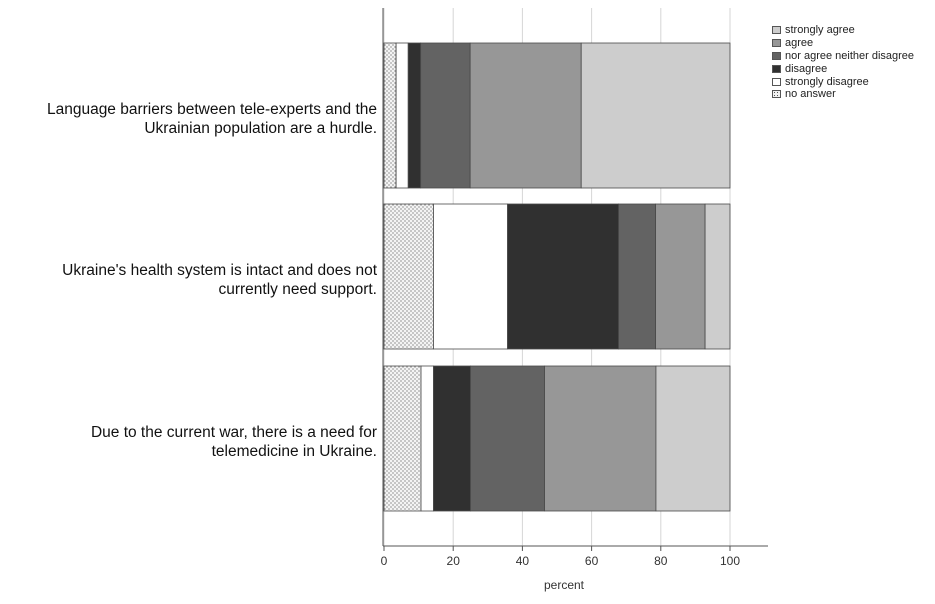 This screenshot has height=604, width=935. Describe the element at coordinates (806, 68) in the screenshot. I see `legend-label: disagree` at that location.